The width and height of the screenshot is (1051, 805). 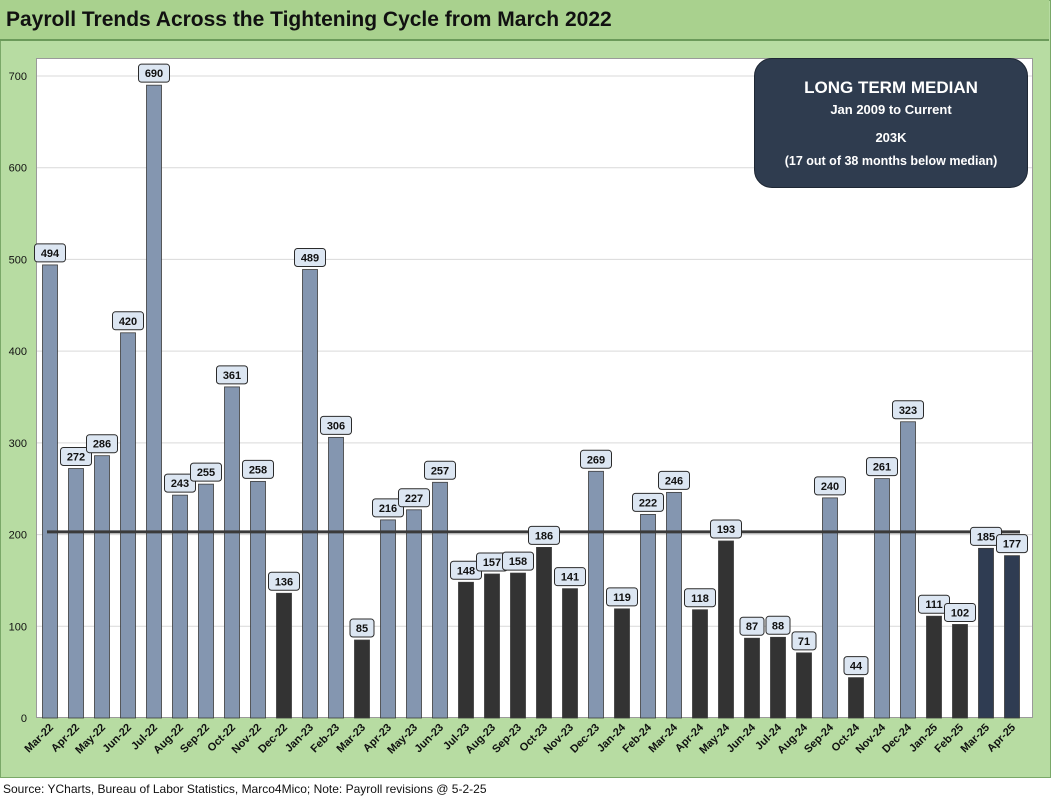 I want to click on data-label: 269, so click(x=596, y=460).